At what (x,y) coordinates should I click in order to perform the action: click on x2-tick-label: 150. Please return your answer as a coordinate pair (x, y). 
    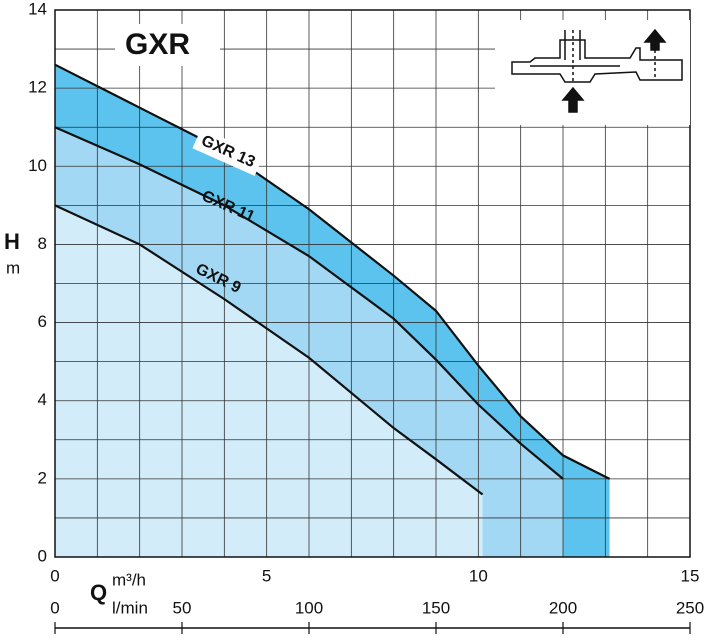
    Looking at the image, I should click on (436, 607).